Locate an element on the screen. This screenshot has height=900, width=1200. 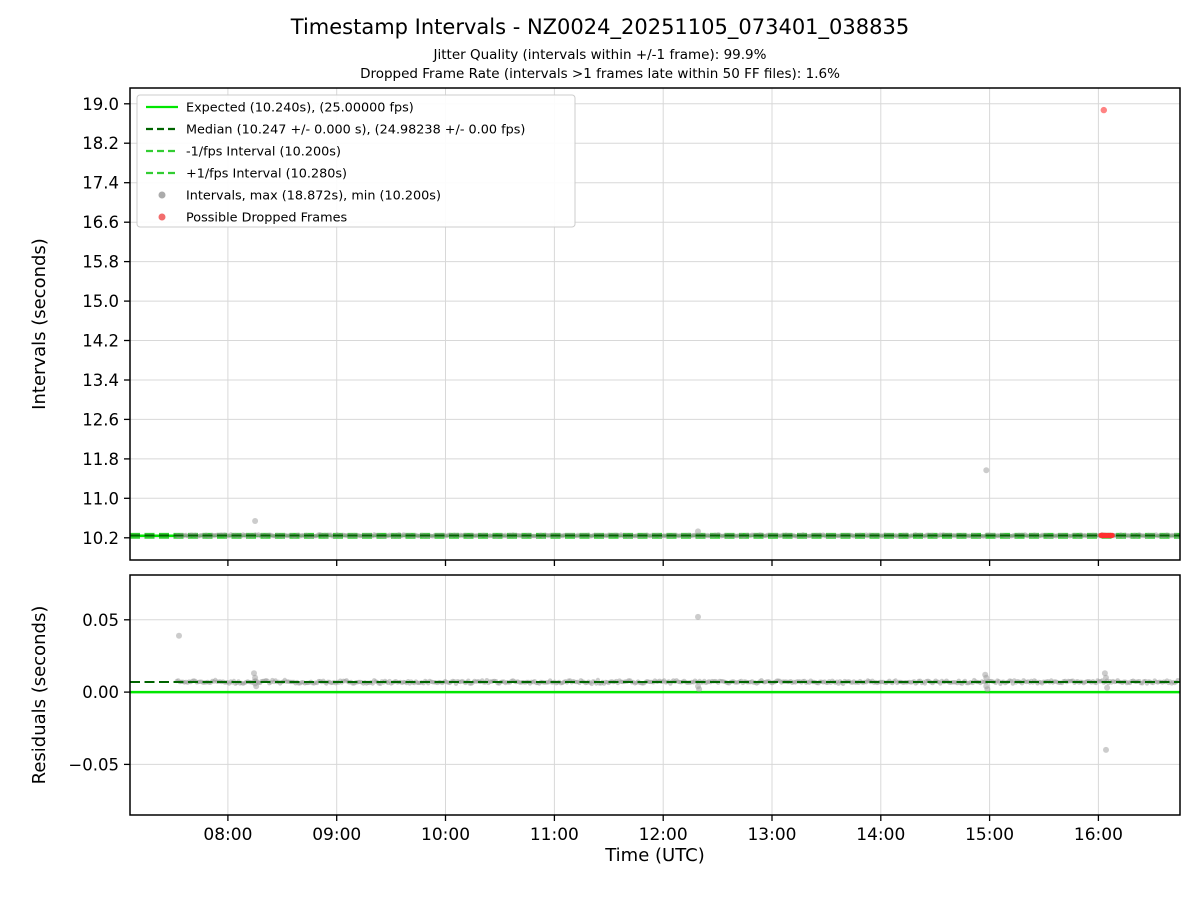
x-tick-label: 12:00 is located at coordinates (663, 835).